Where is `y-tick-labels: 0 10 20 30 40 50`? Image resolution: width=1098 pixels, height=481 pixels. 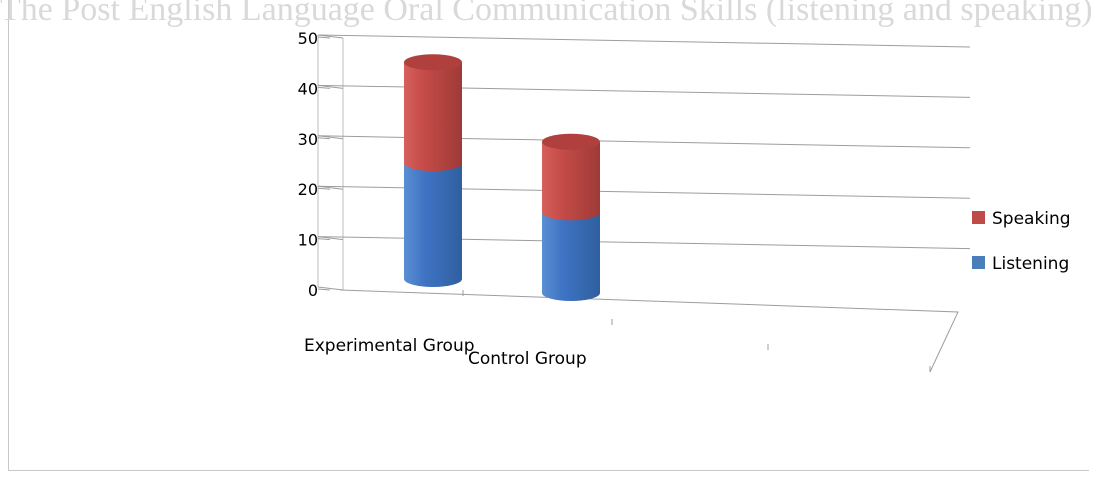 y-tick-labels: 0 10 20 30 40 50 is located at coordinates (308, 164).